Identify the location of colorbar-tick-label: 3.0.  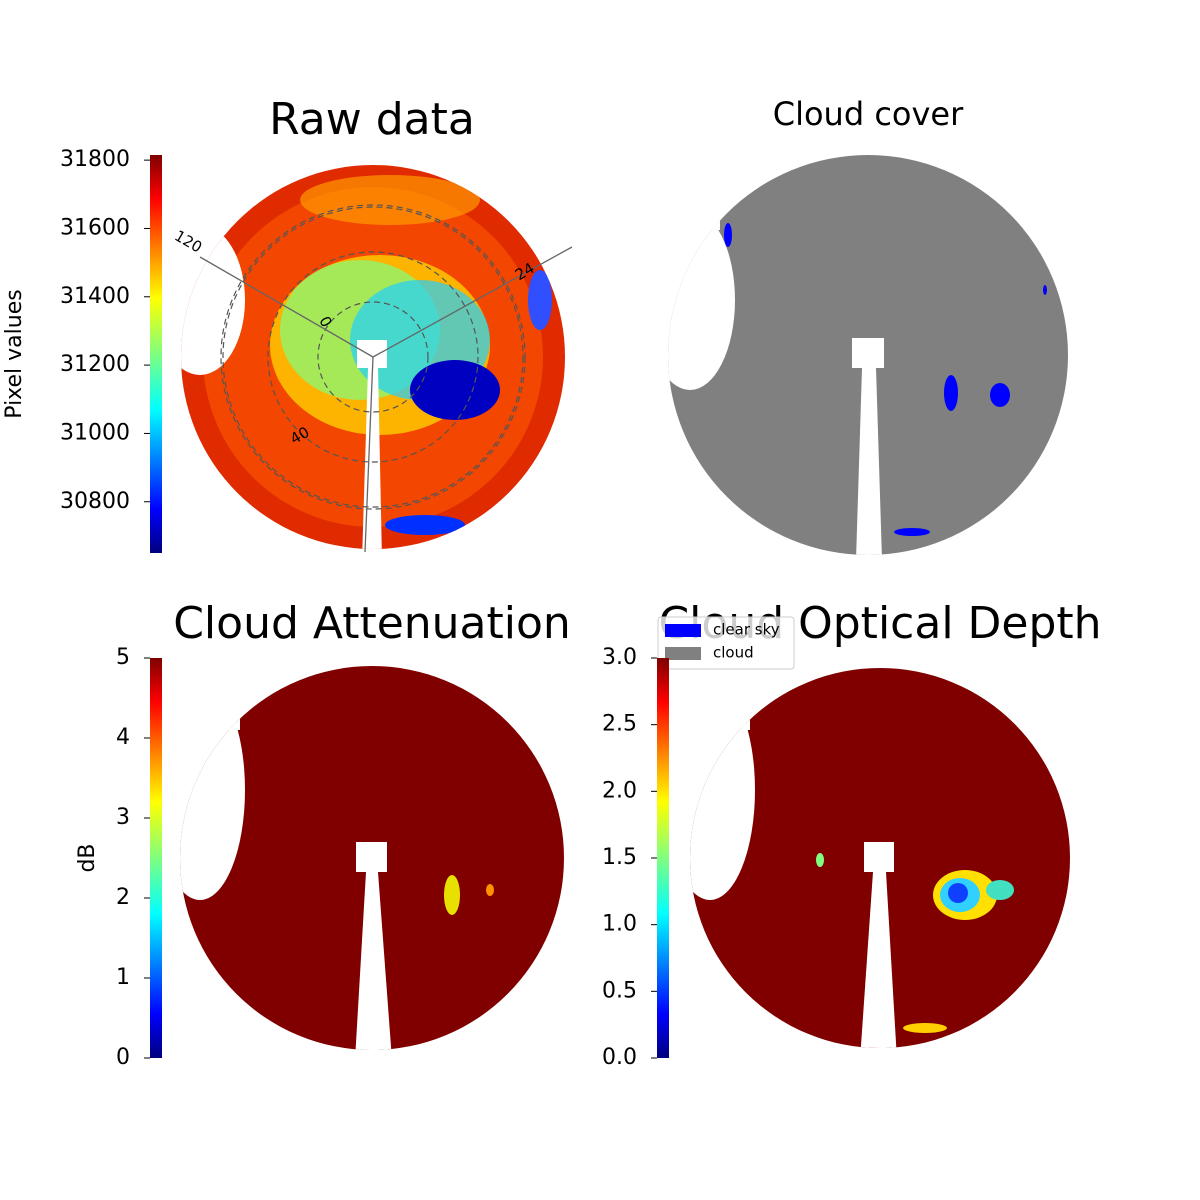
(619, 657).